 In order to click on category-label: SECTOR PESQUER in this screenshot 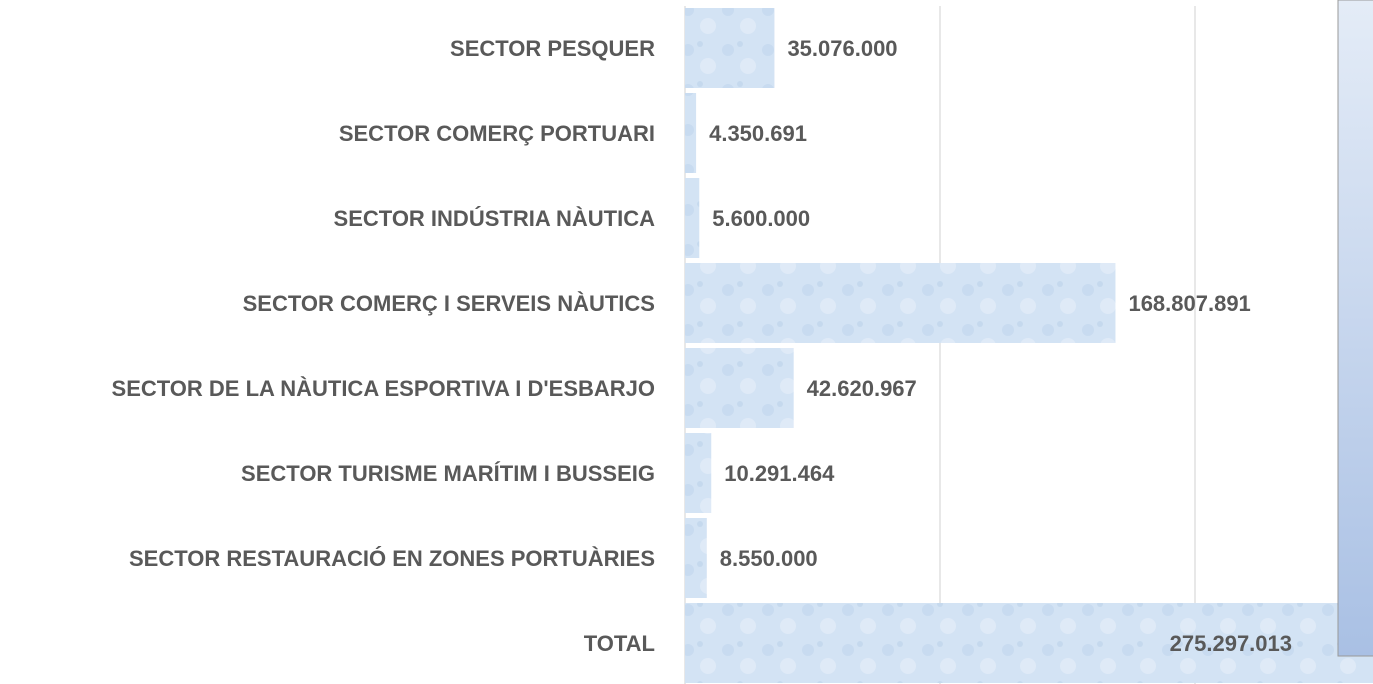, I will do `click(552, 48)`.